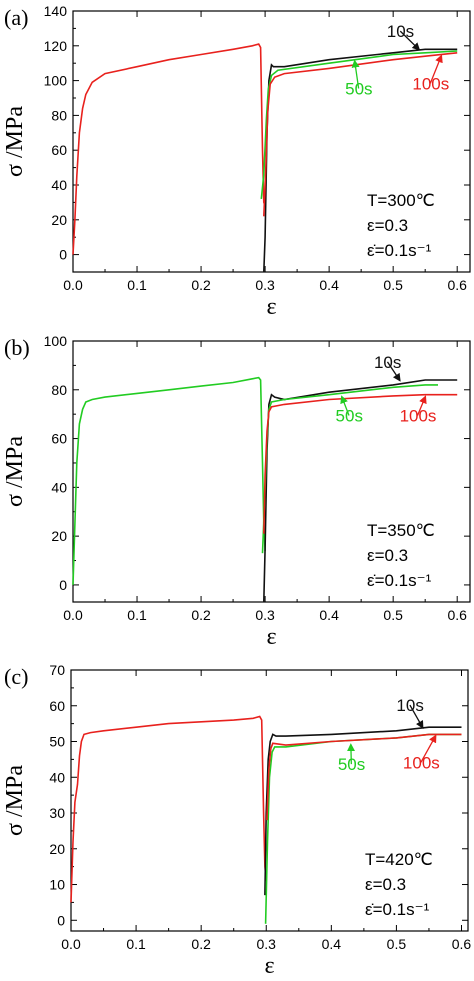 This screenshot has height=981, width=474. Describe the element at coordinates (16, 676) in the screenshot. I see `panel-label: (c)` at that location.